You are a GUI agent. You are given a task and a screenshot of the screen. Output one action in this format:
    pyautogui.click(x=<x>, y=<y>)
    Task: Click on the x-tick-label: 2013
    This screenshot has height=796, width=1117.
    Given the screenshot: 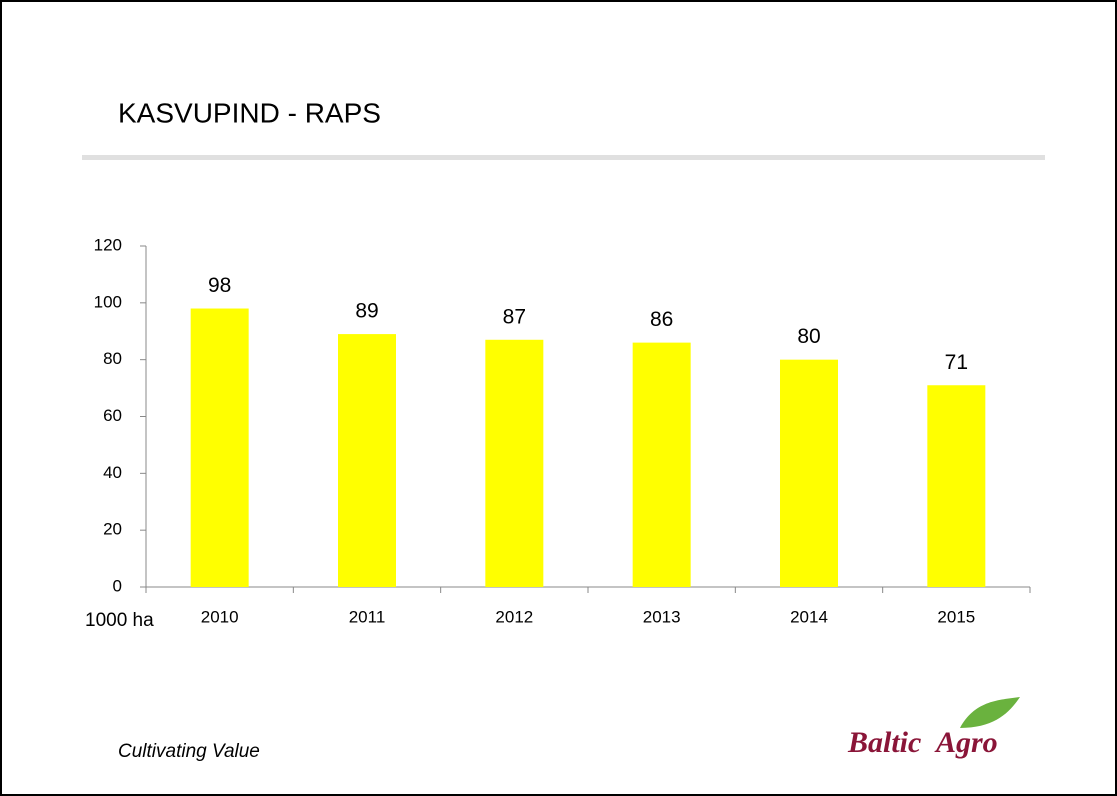 What is the action you would take?
    pyautogui.click(x=662, y=616)
    